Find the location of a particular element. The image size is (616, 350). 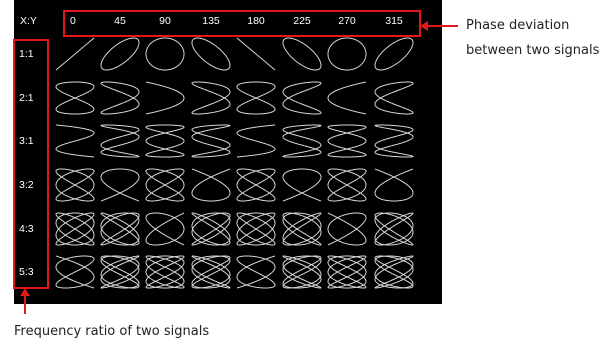

ratio-label-3-2: 3:2 is located at coordinates (26, 185).